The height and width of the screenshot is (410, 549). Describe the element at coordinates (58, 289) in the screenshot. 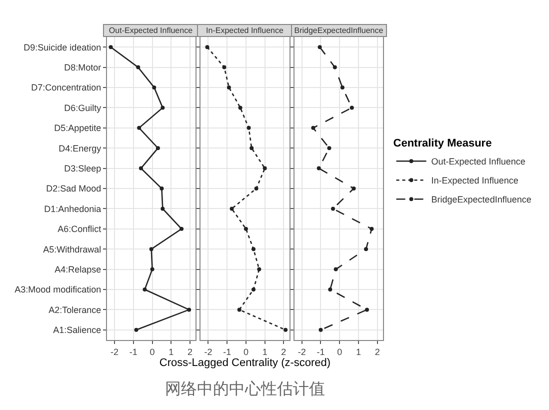

I see `y-tick-label: A3:Mood modification` at that location.